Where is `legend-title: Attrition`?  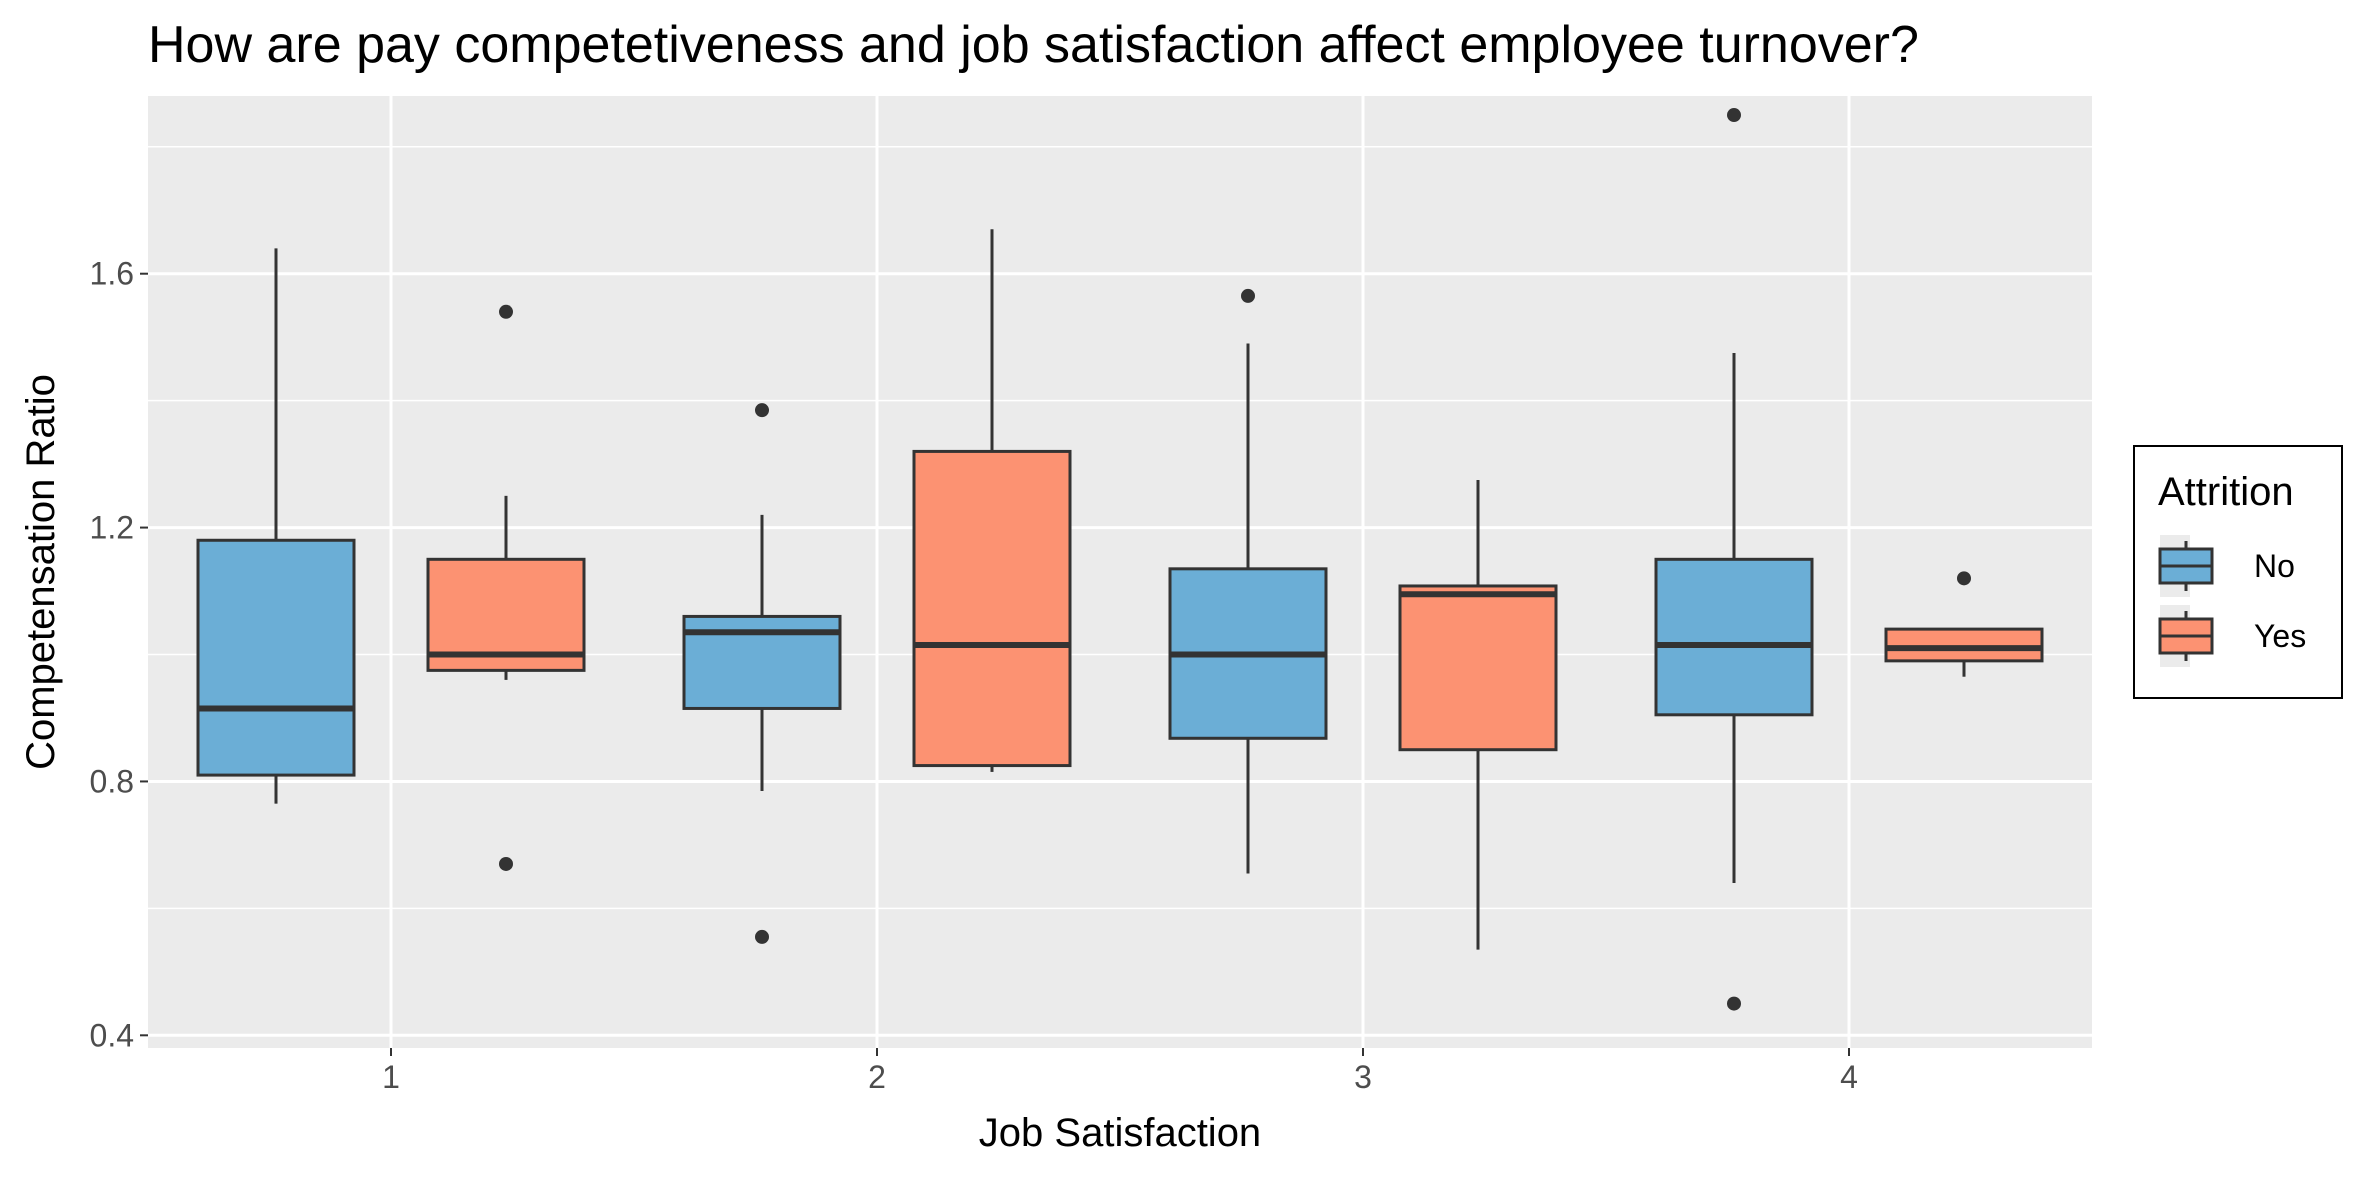
legend-title: Attrition is located at coordinates (2226, 492).